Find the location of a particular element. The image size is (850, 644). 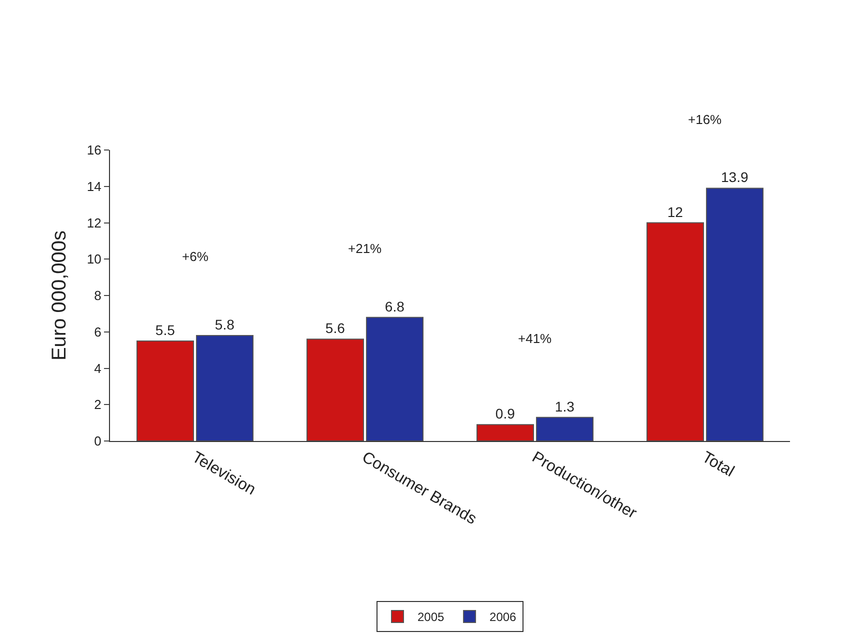

data-label: 5.5 is located at coordinates (165, 330).